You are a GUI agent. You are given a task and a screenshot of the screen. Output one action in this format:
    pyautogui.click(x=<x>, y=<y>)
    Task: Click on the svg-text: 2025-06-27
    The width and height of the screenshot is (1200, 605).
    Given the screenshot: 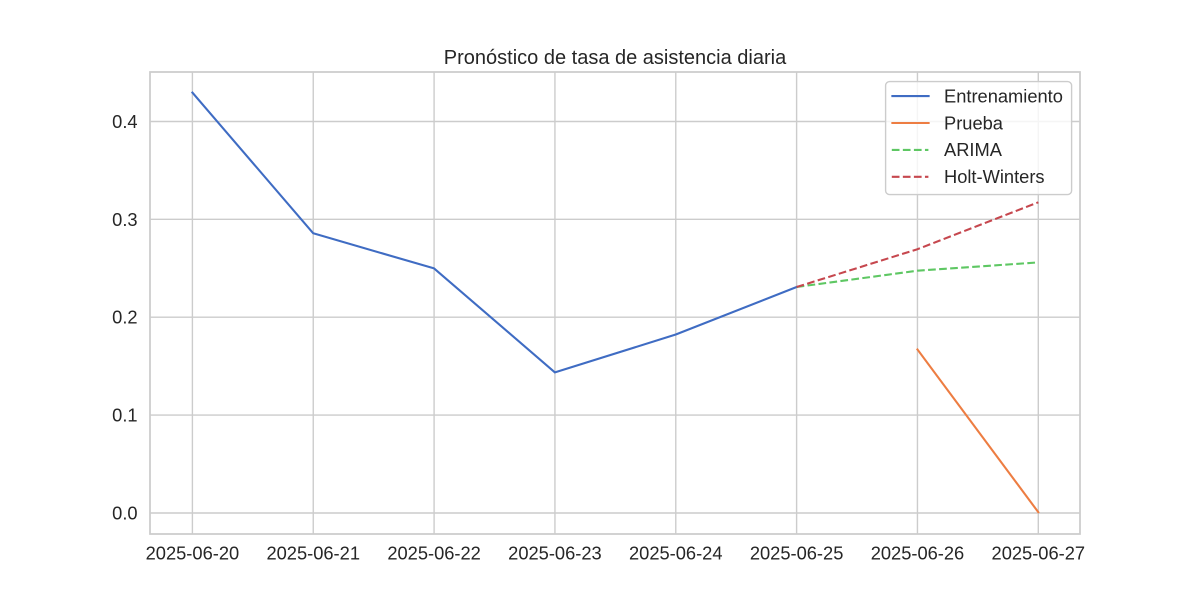 What is the action you would take?
    pyautogui.click(x=1039, y=553)
    